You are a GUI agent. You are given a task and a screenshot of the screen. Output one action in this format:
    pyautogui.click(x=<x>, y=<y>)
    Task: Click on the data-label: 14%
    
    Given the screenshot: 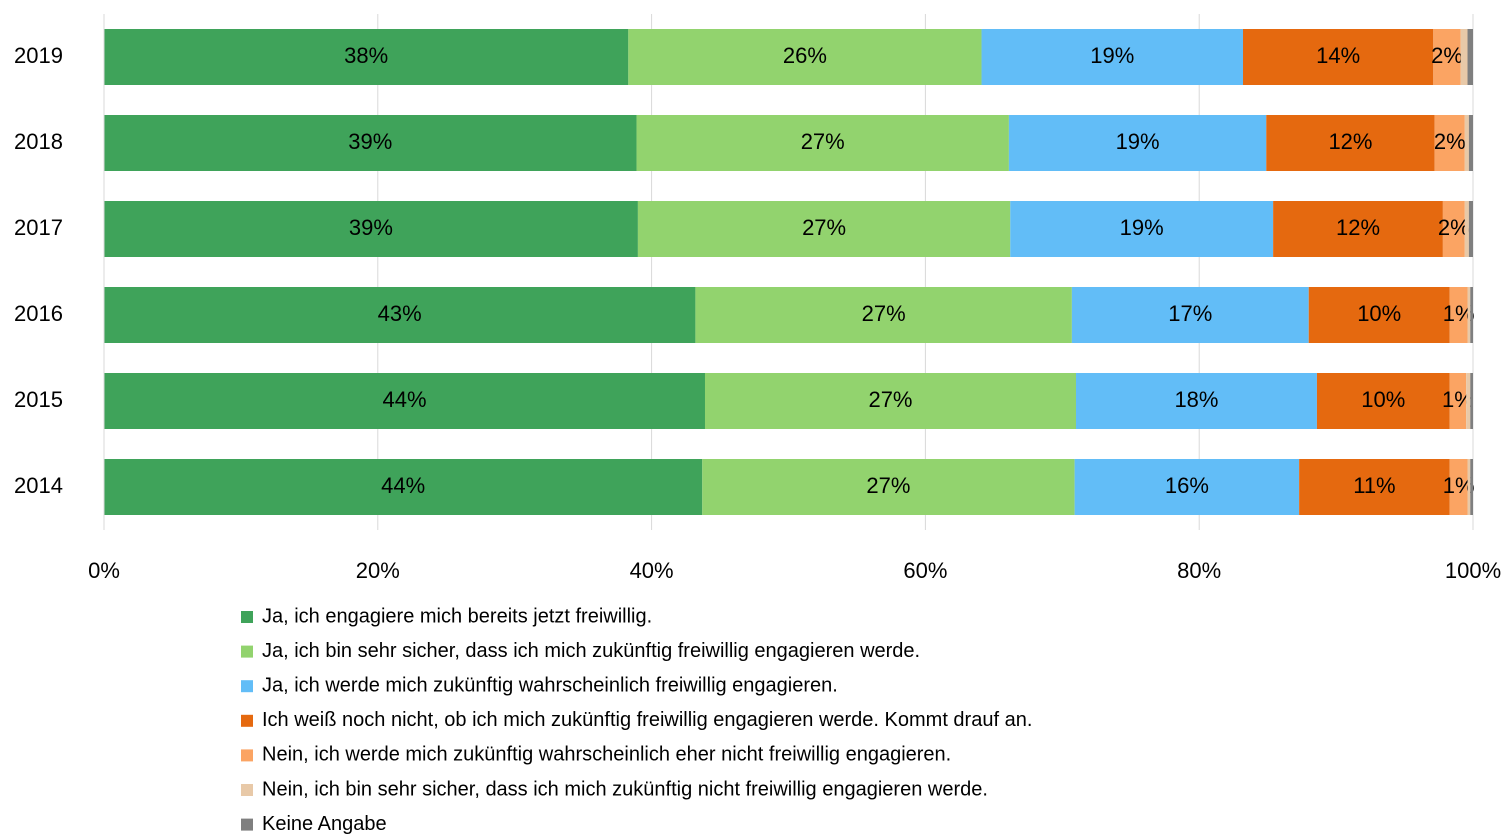 What is the action you would take?
    pyautogui.click(x=1338, y=55)
    